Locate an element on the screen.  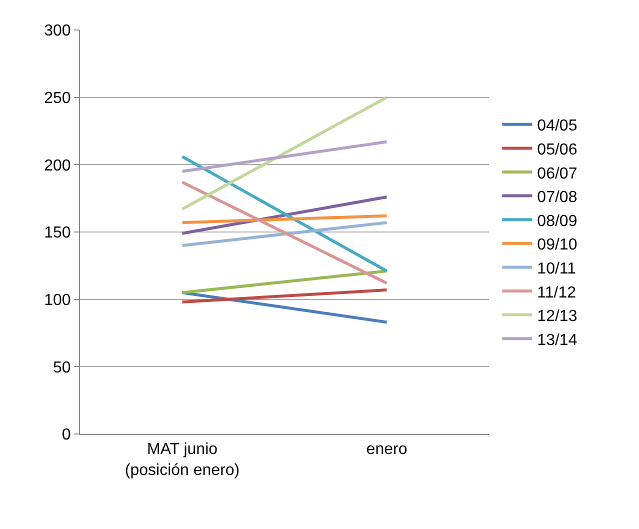
legend-label: 10/11 is located at coordinates (556, 269).